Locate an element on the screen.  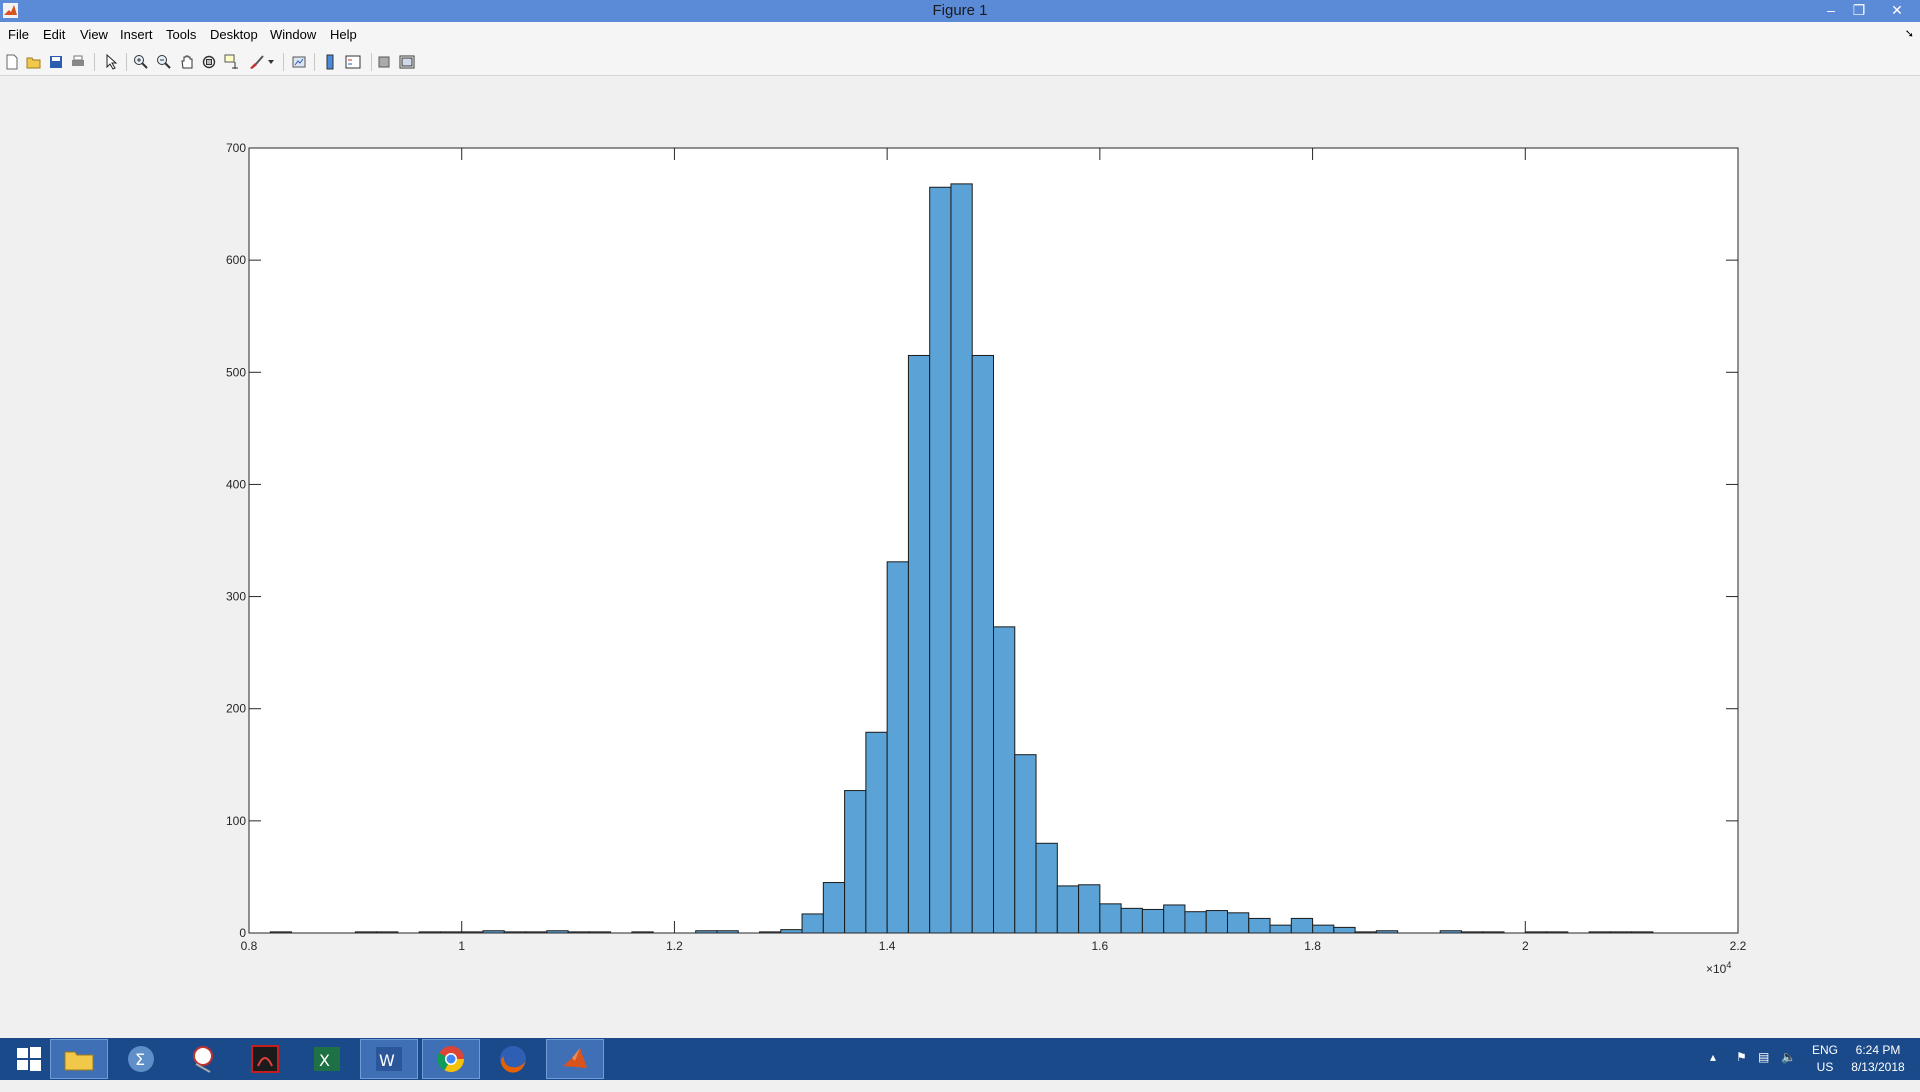
x-tick-label: 1.2 is located at coordinates (674, 946).